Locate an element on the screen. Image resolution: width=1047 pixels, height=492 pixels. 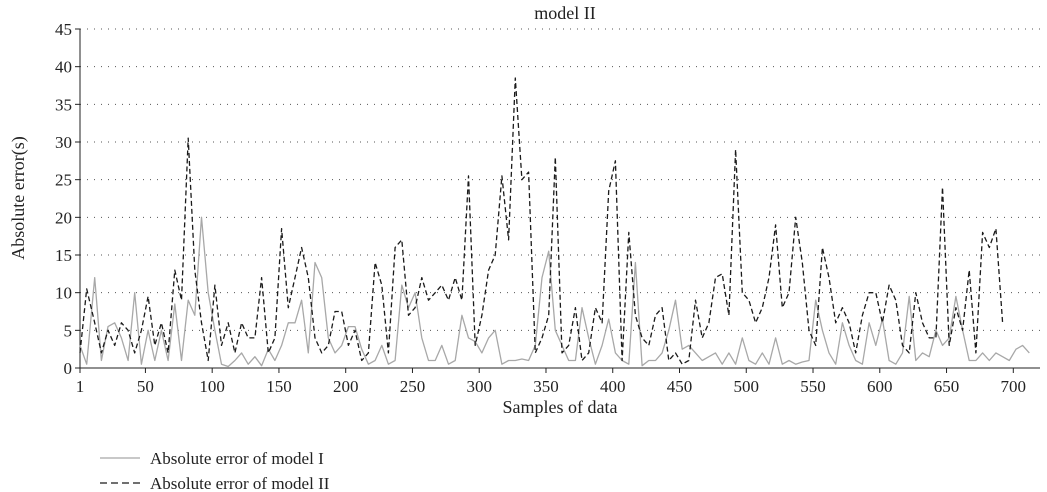
x-tick-label: 600 is located at coordinates (880, 386).